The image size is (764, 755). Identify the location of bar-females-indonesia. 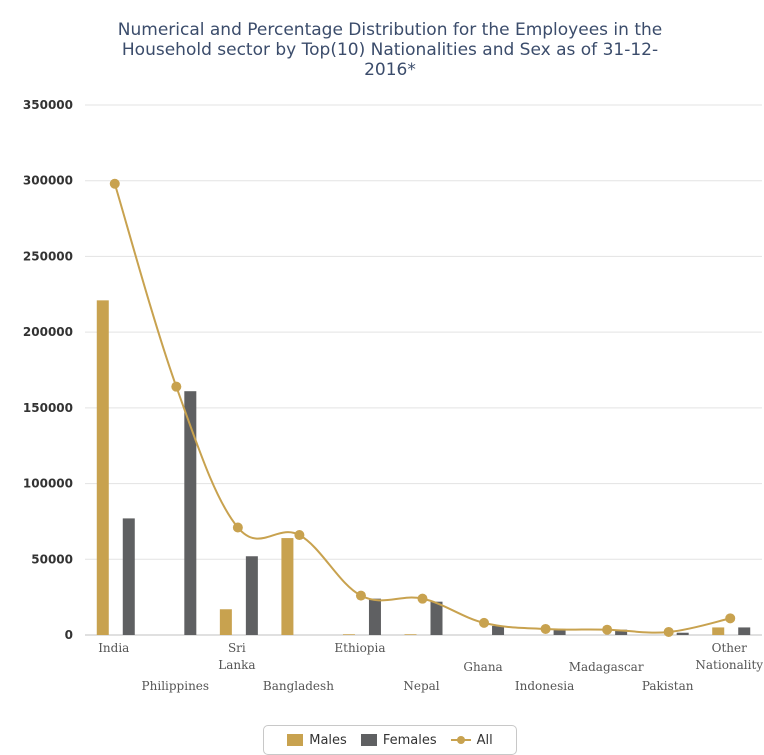
(559, 631).